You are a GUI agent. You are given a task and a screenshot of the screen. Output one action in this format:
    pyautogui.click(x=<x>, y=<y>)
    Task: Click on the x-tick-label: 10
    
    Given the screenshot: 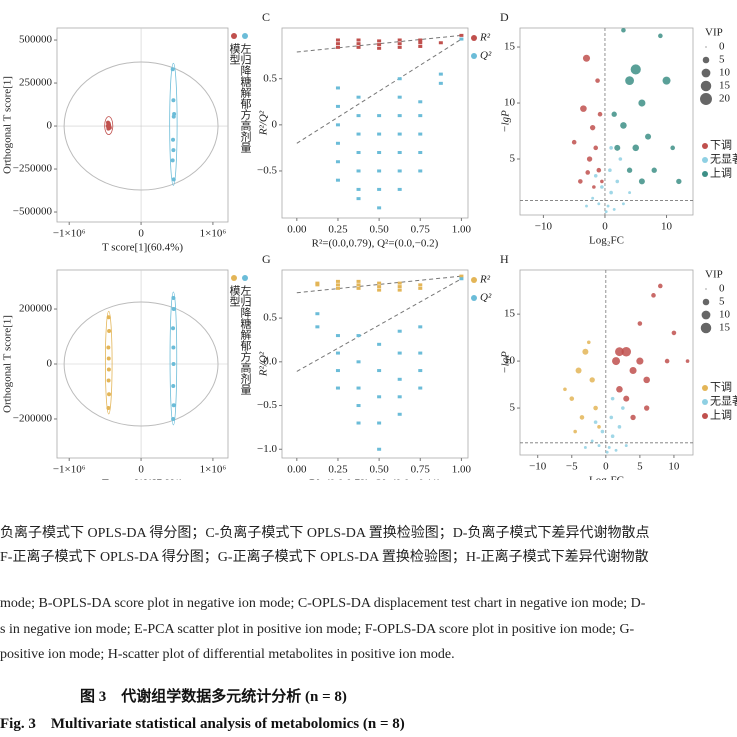 What is the action you would take?
    pyautogui.click(x=674, y=467)
    